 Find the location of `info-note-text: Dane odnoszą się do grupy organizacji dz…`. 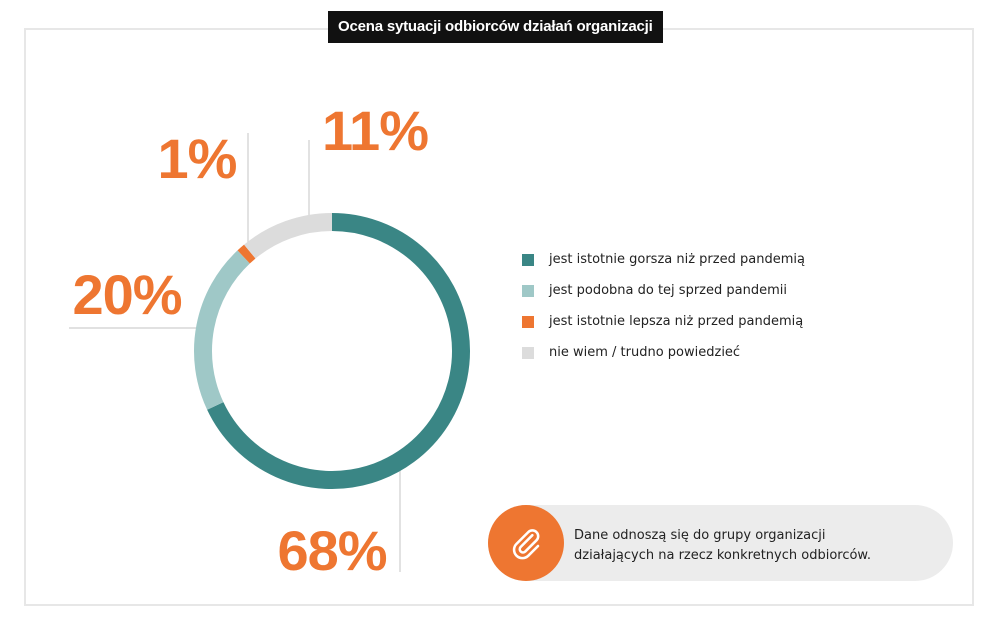

info-note-text: Dane odnoszą się do grupy organizacji dz… is located at coordinates (754, 546).